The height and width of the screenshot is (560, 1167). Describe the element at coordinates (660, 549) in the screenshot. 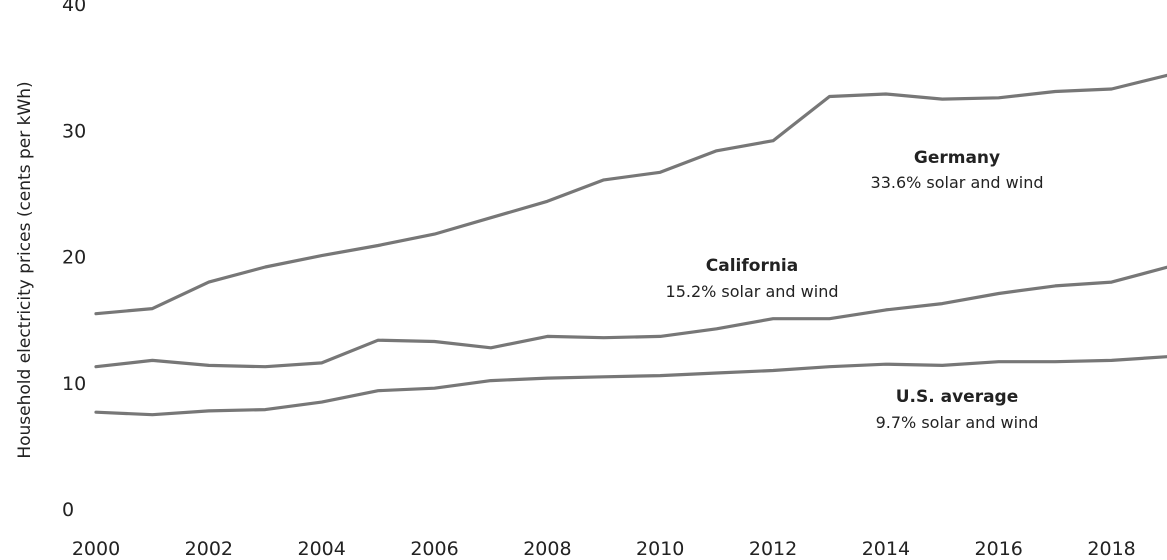

I see `x-tick-label: 2010` at that location.